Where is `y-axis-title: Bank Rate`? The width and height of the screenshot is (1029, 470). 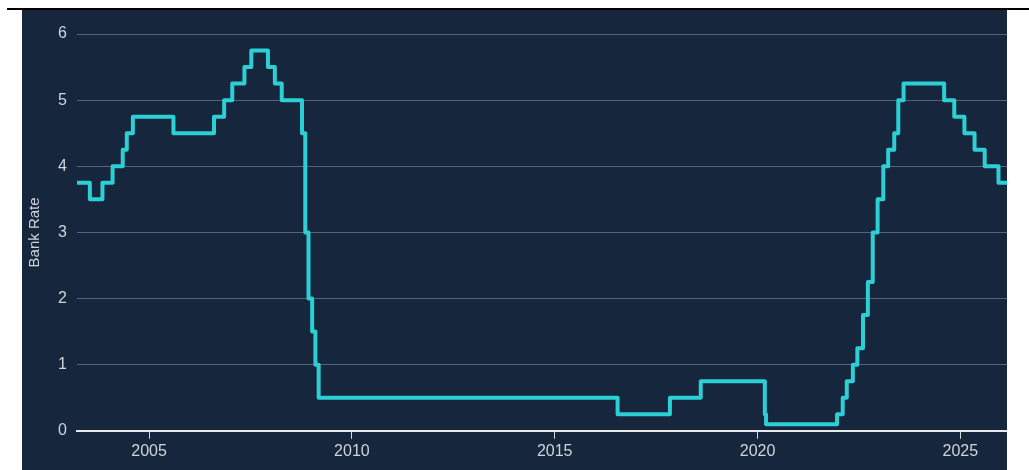 y-axis-title: Bank Rate is located at coordinates (34, 232).